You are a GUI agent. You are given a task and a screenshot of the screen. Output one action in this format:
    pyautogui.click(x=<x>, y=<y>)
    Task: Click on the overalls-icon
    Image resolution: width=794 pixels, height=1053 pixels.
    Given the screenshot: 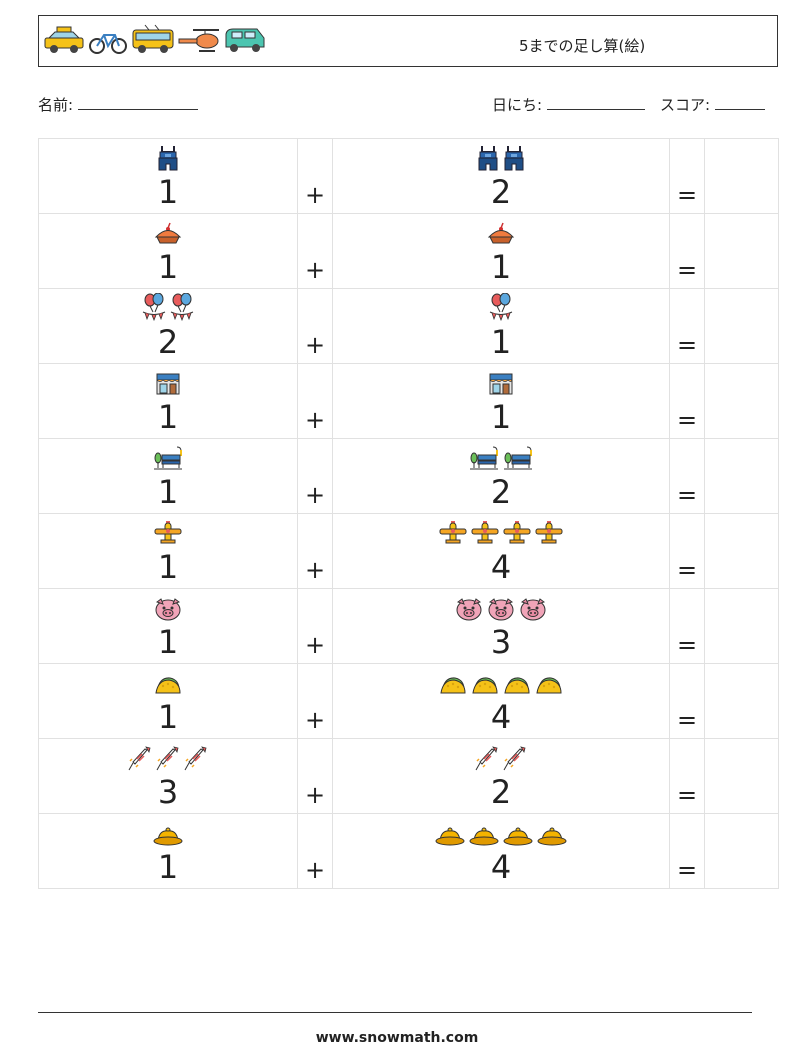 What is the action you would take?
    pyautogui.click(x=488, y=160)
    